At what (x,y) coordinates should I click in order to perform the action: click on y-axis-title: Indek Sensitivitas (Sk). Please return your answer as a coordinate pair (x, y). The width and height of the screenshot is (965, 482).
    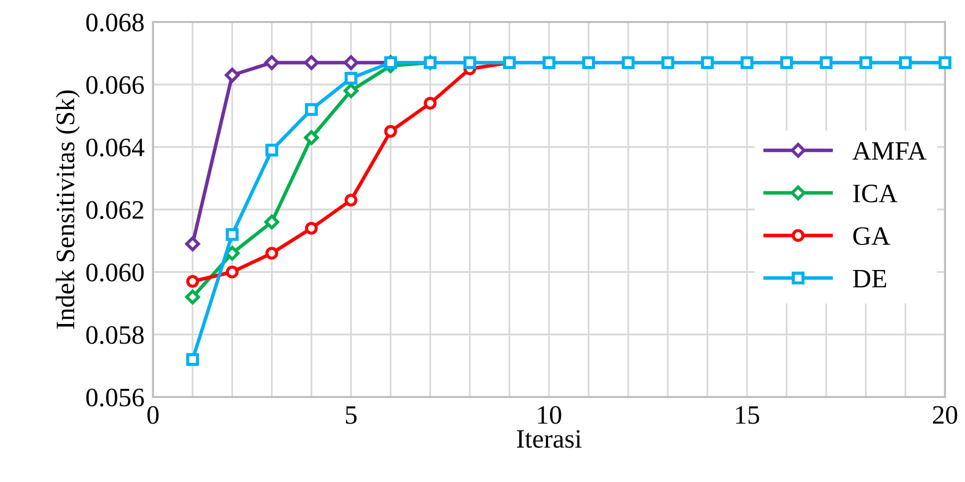
    Looking at the image, I should click on (68, 209).